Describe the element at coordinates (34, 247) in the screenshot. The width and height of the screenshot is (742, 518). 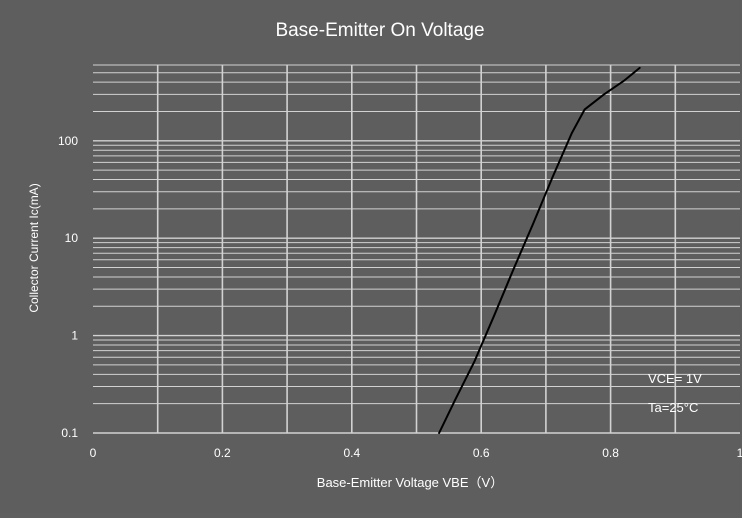
I see `y-axis-label: Collector Current Ic(mA)` at that location.